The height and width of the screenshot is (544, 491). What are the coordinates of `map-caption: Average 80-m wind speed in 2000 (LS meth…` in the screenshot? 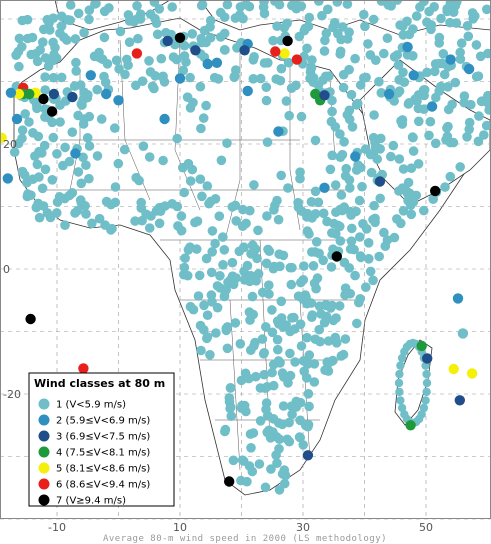 It's located at (245, 539).